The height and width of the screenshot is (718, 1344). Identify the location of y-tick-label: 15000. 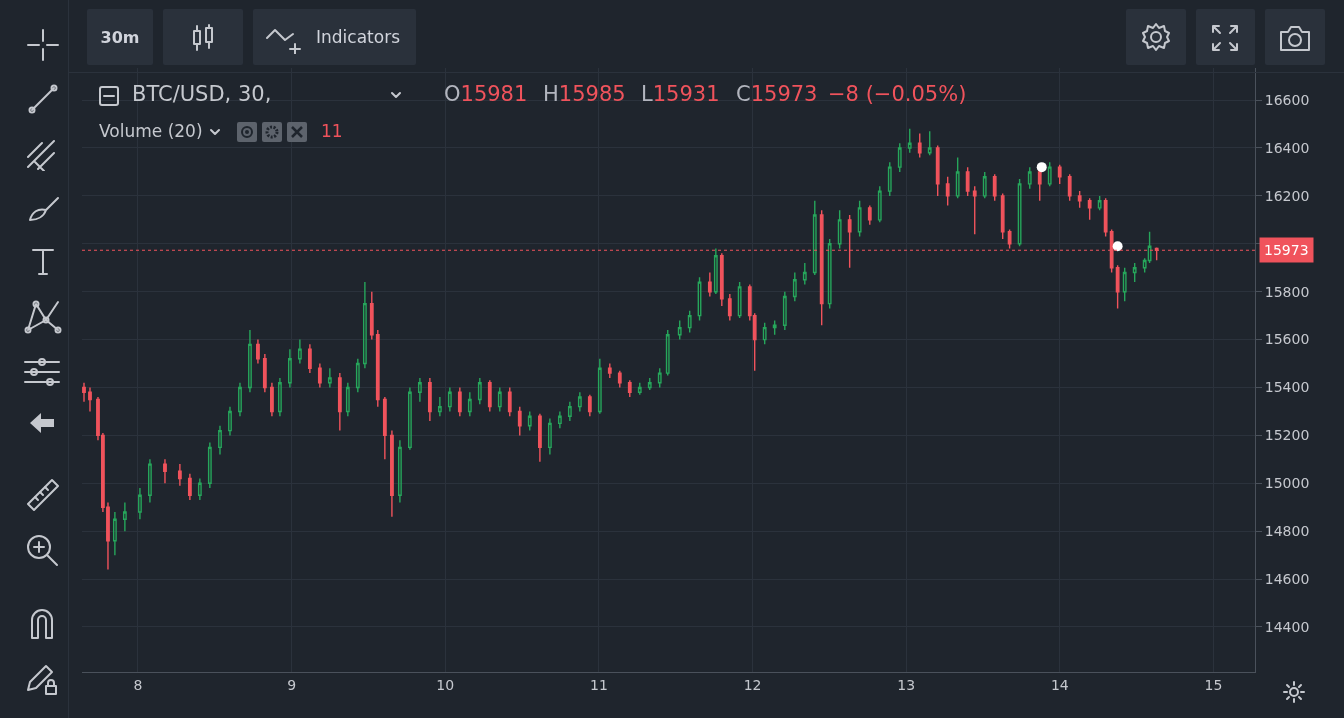
(1287, 483).